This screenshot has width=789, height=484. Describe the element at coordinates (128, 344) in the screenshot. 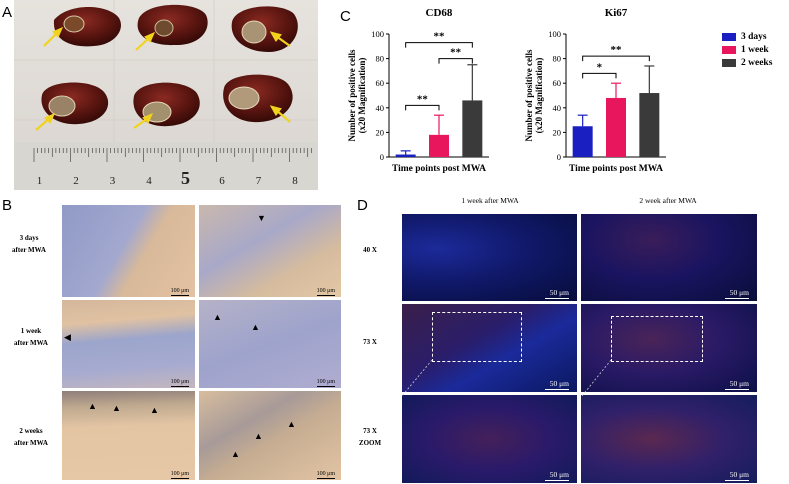

I see `ihc-micrograph: ◀ 100 μm` at that location.